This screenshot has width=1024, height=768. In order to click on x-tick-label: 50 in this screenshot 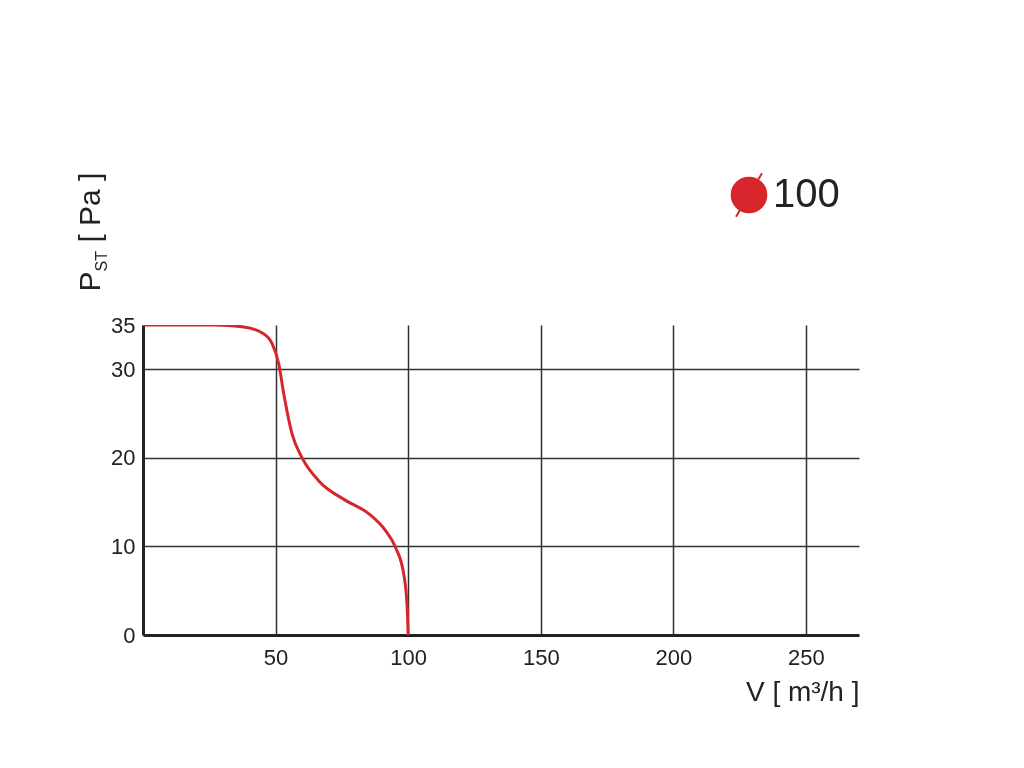, I will do `click(276, 657)`.